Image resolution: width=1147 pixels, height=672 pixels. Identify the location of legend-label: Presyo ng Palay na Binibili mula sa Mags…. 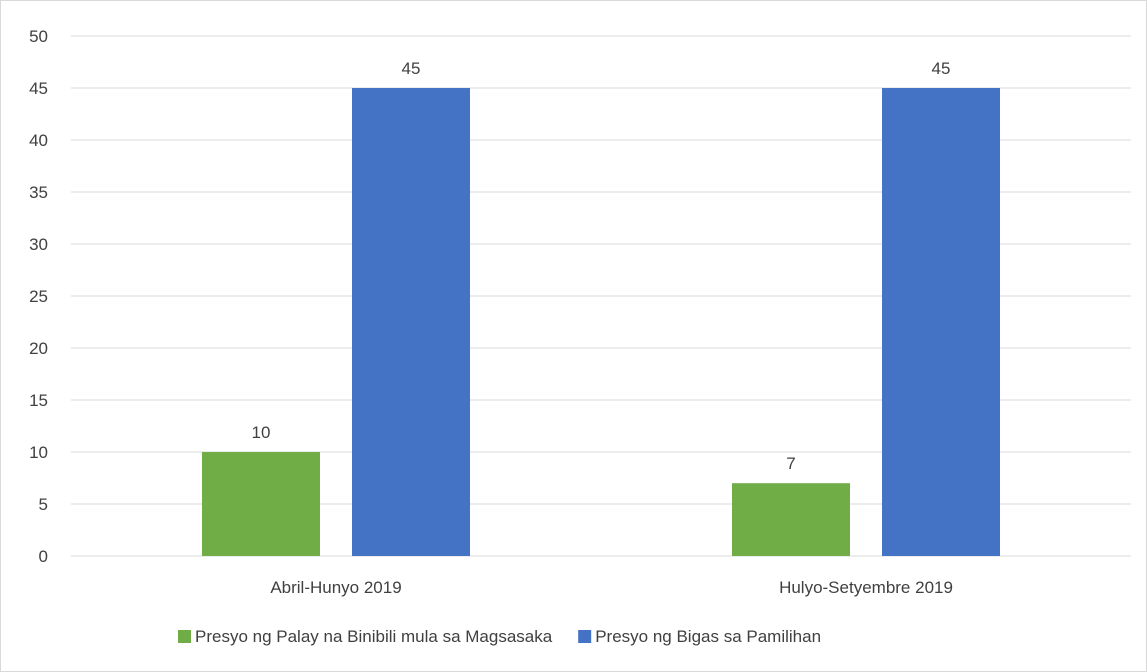
(374, 636).